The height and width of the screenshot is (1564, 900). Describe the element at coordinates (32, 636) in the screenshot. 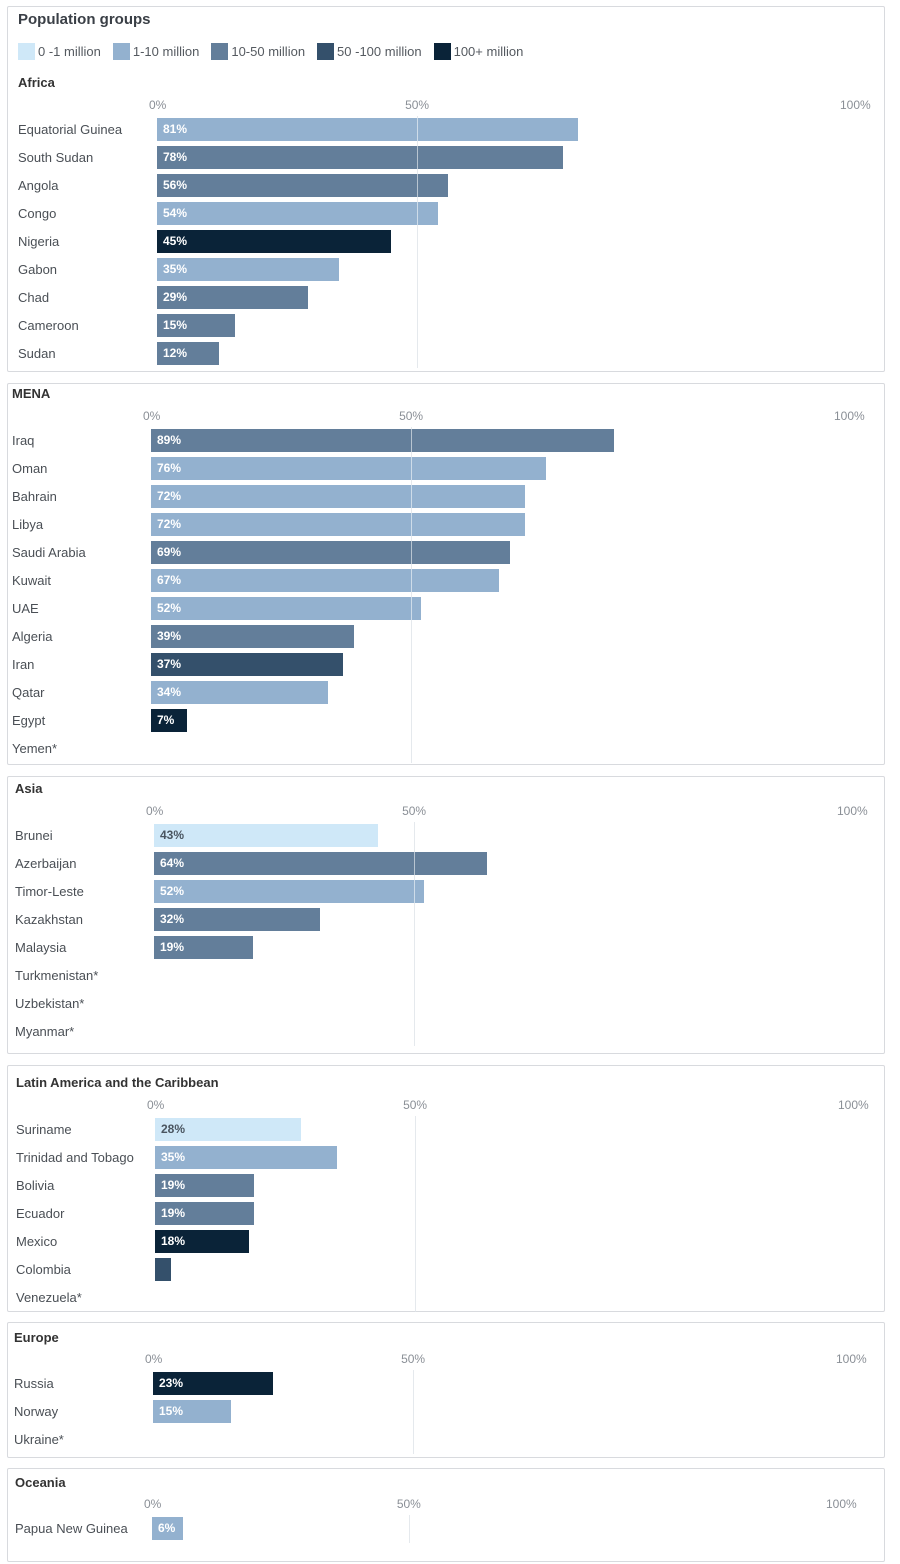

I see `country-label: Algeria` at that location.